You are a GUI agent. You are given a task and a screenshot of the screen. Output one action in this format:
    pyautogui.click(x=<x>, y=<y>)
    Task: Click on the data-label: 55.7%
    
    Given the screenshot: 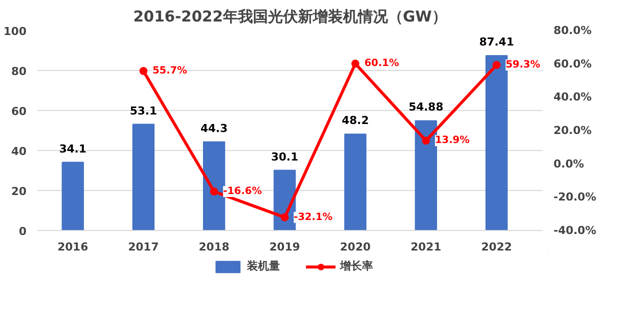 What is the action you would take?
    pyautogui.click(x=170, y=71)
    